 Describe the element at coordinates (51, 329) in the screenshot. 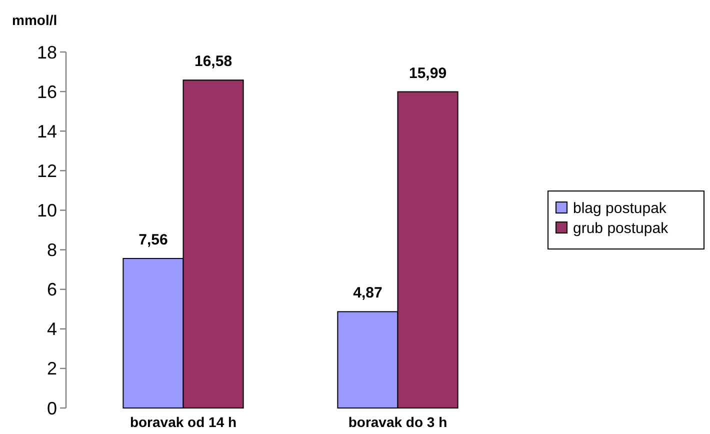

I see `y-tick-label: 4` at that location.